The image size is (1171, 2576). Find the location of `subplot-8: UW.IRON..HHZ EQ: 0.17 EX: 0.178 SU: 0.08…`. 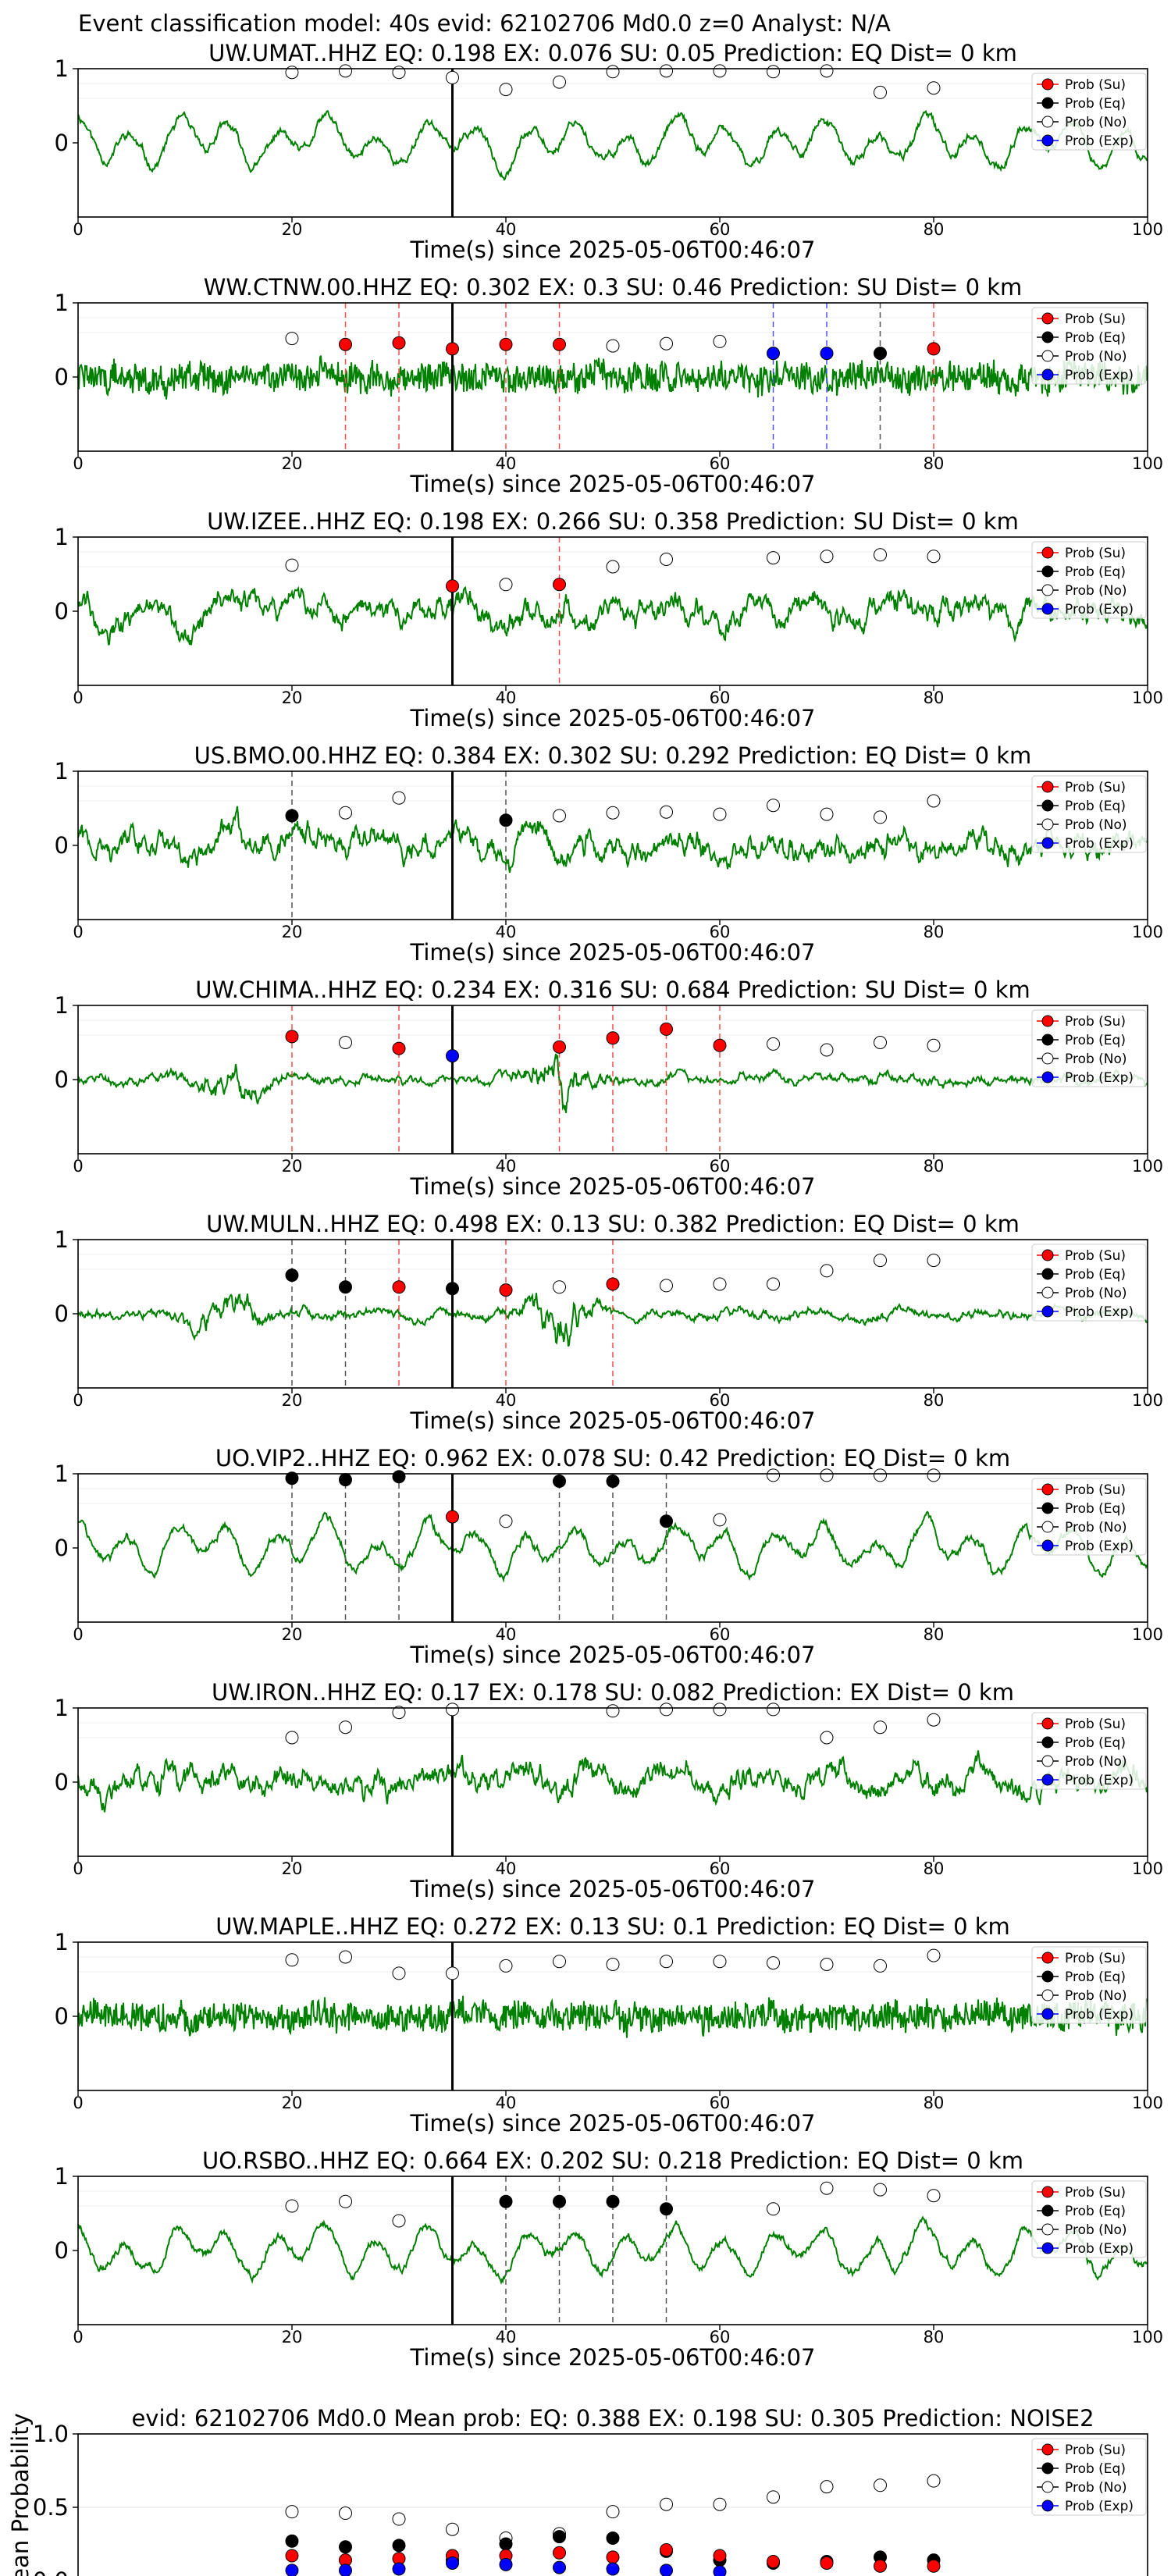

subplot-8: UW.IRON..HHZ EQ: 0.17 EX: 0.178 SU: 0.08… is located at coordinates (609, 1790).